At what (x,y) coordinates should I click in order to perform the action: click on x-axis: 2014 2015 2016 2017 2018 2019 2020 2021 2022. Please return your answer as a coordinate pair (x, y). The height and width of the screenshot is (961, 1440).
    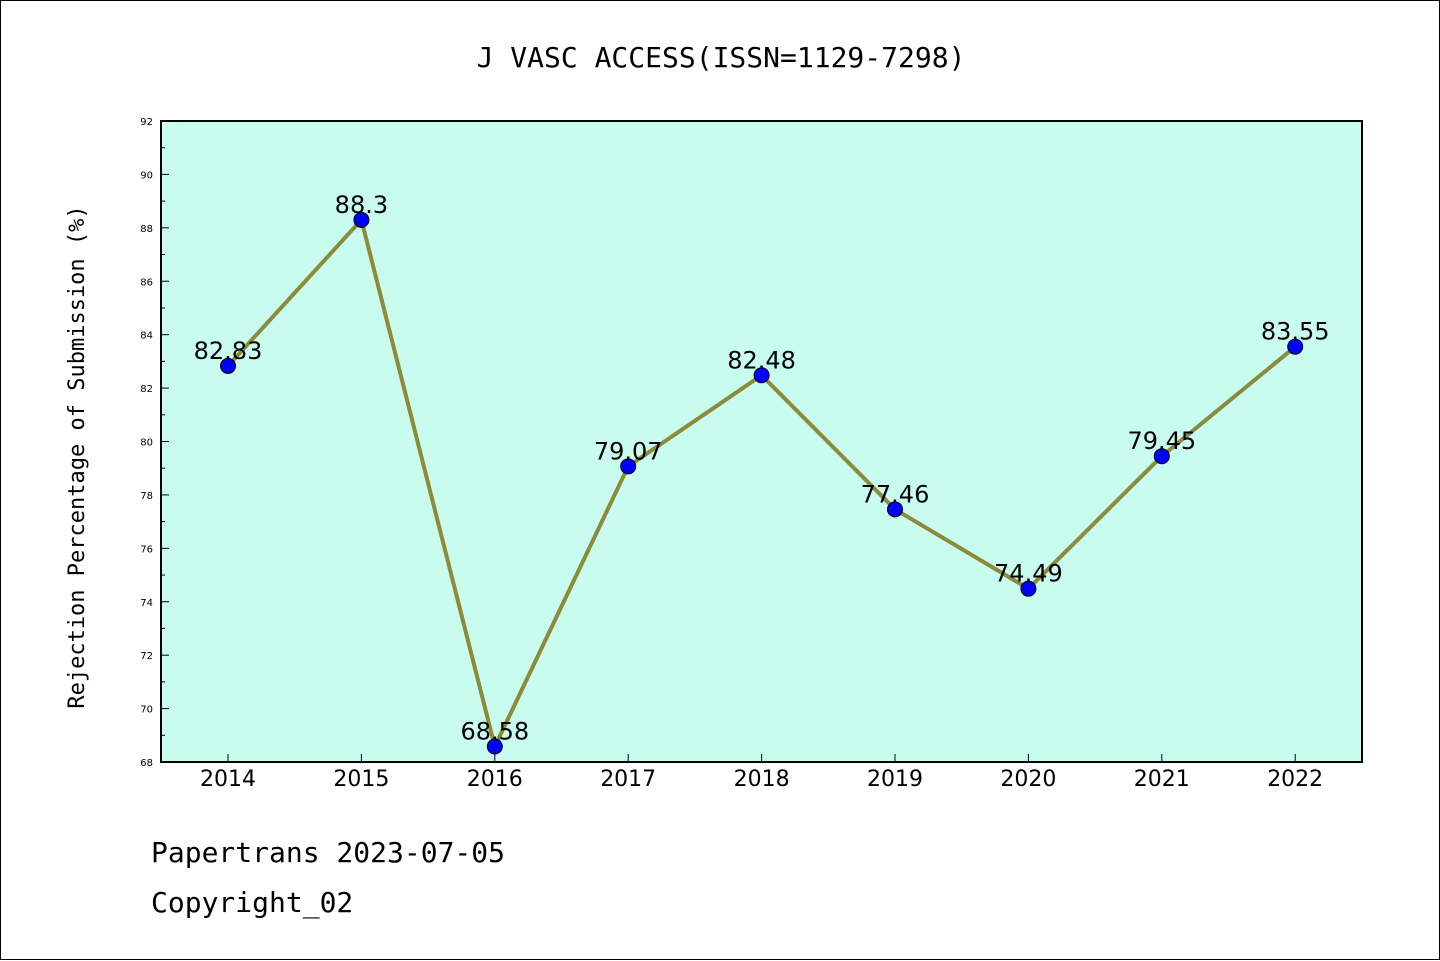
    Looking at the image, I should click on (761, 773).